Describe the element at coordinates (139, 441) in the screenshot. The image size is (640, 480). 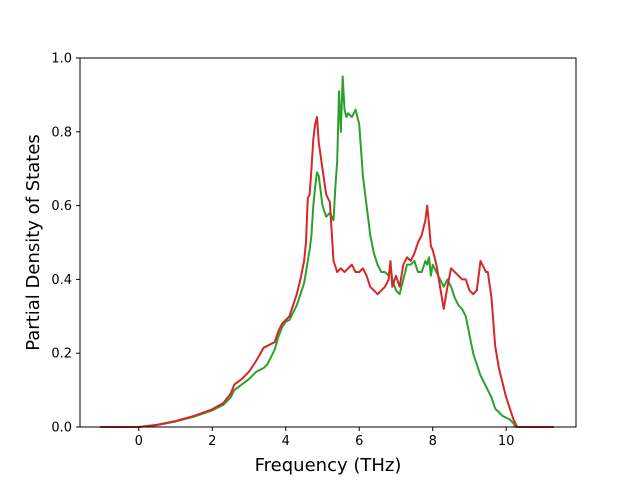
I see `x-tick-label: 0` at that location.